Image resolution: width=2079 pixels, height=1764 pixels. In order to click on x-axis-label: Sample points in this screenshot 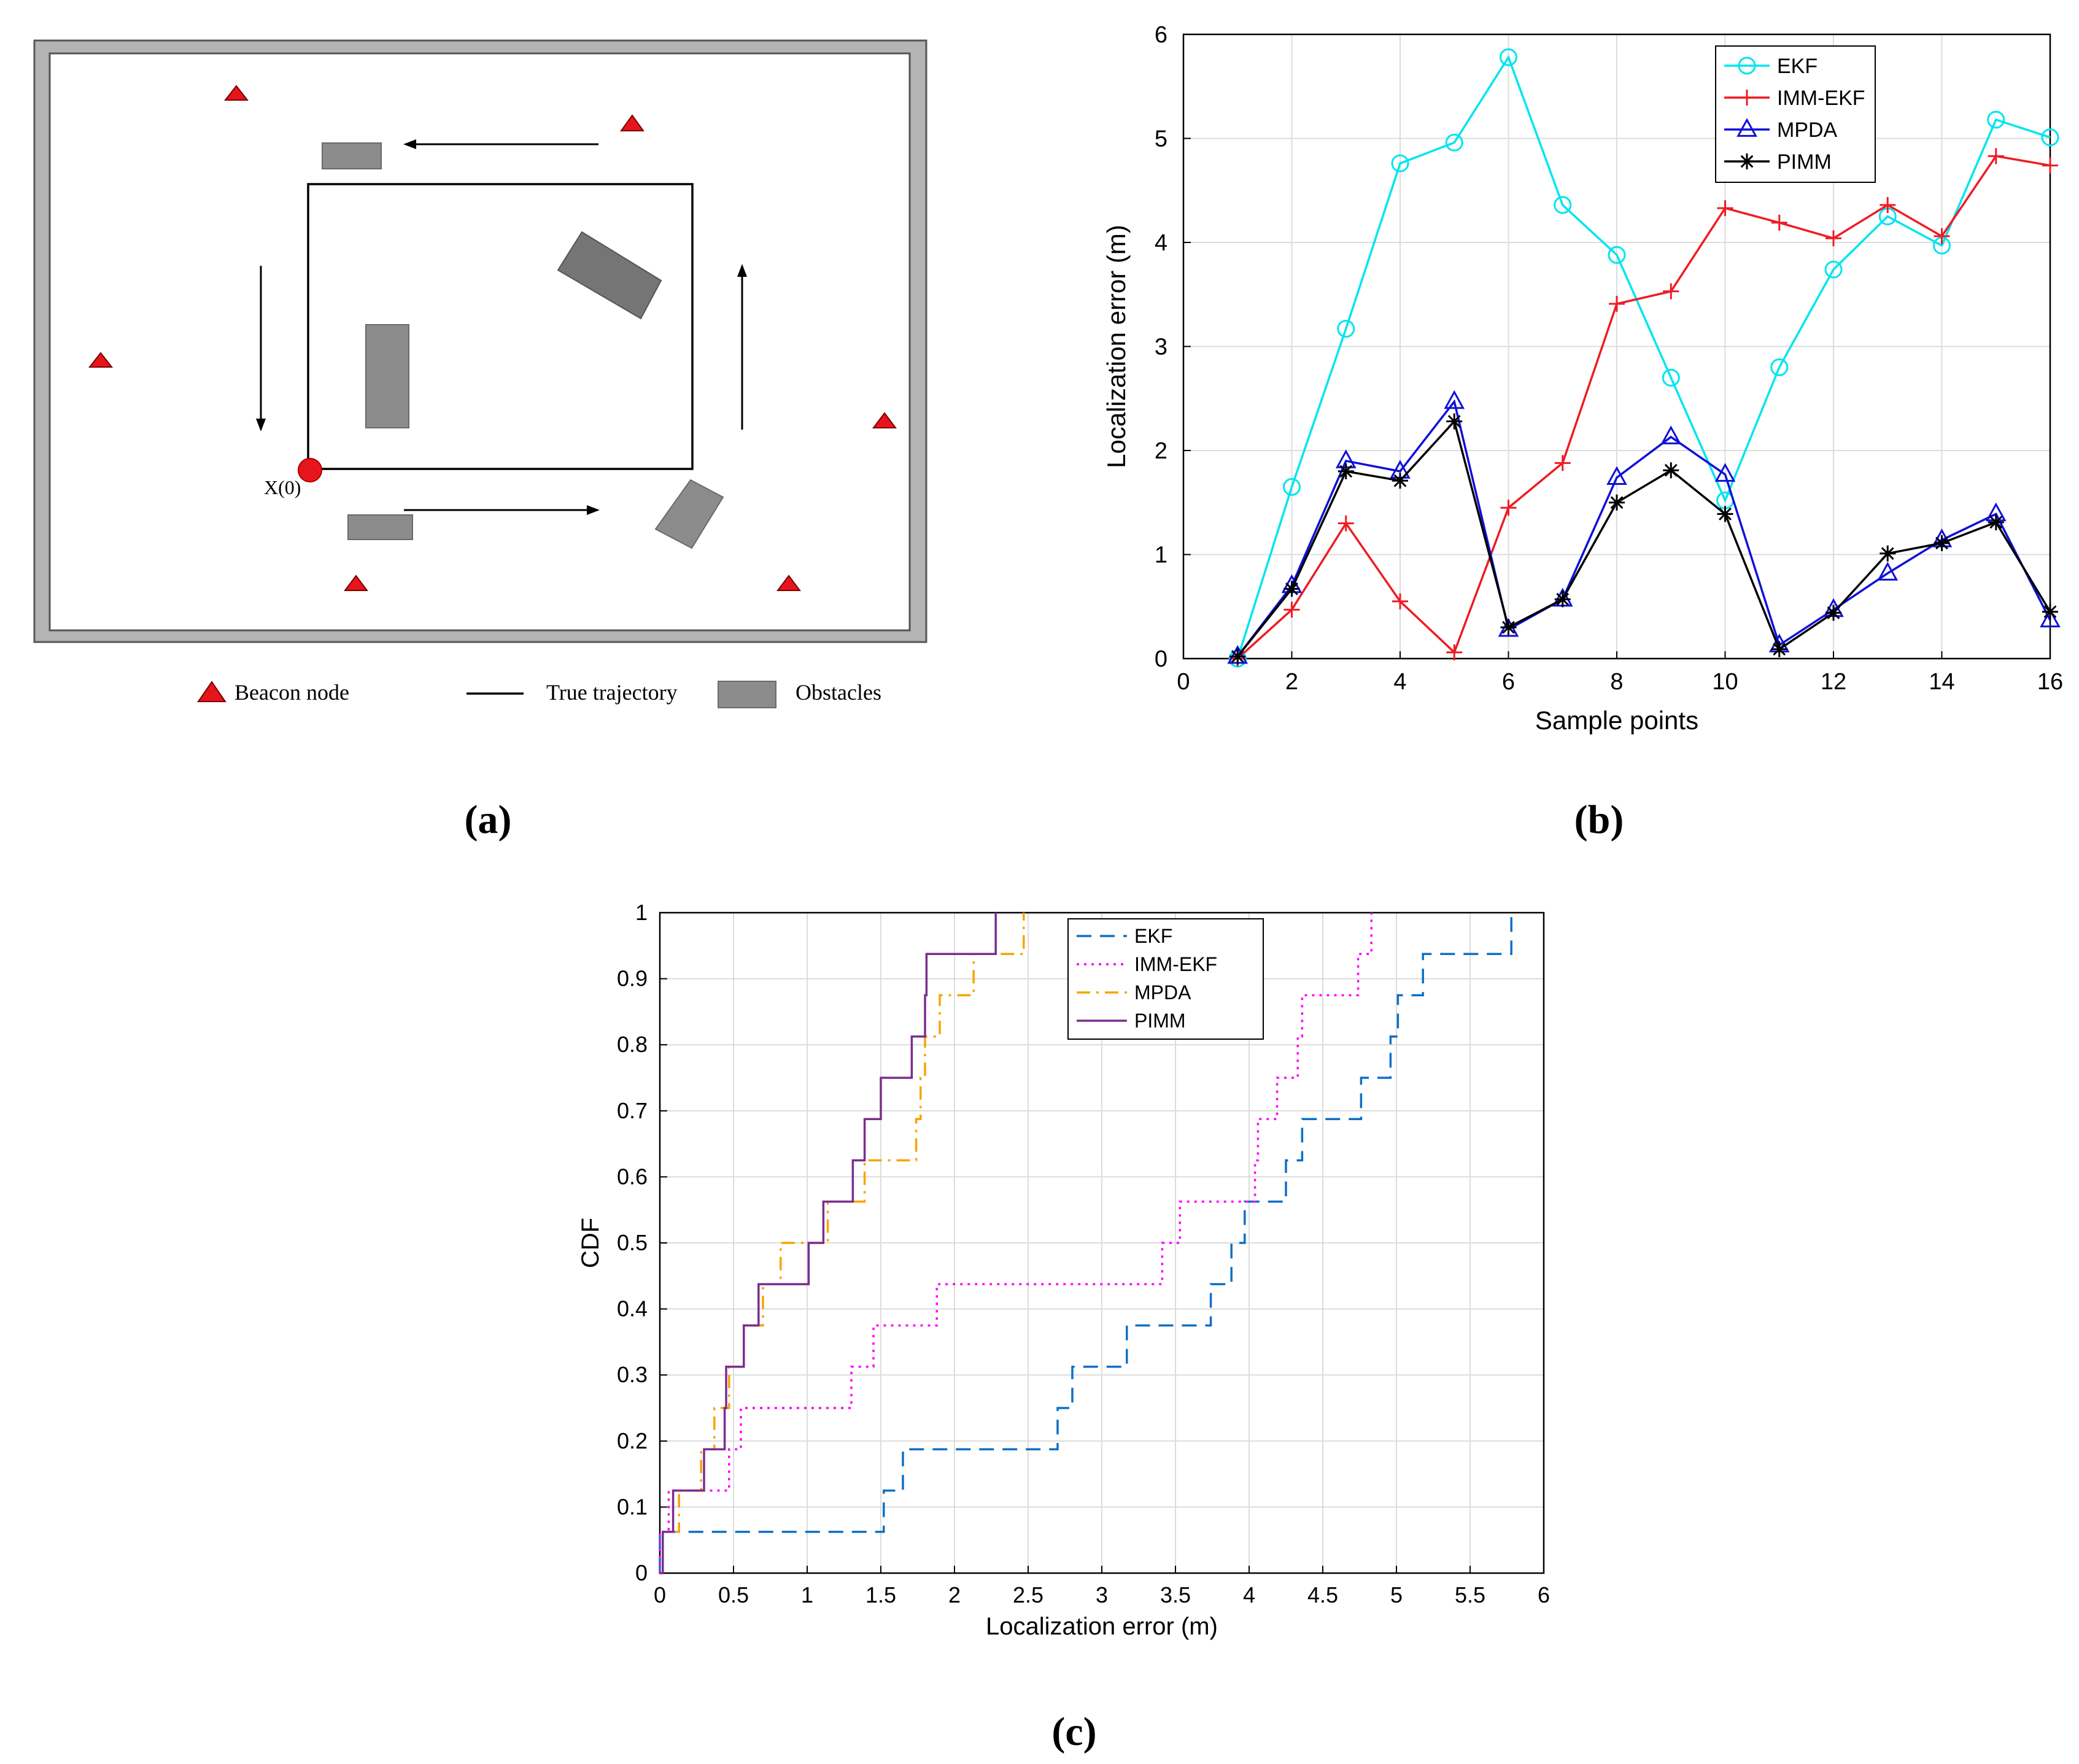, I will do `click(1616, 720)`.